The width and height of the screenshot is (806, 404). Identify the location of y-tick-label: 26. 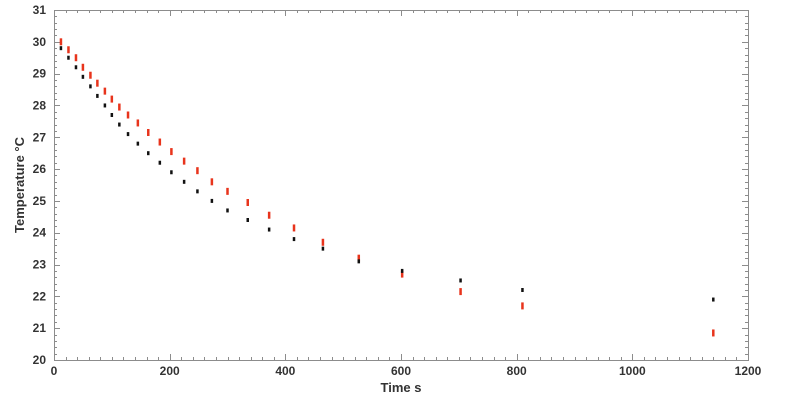
(40, 169).